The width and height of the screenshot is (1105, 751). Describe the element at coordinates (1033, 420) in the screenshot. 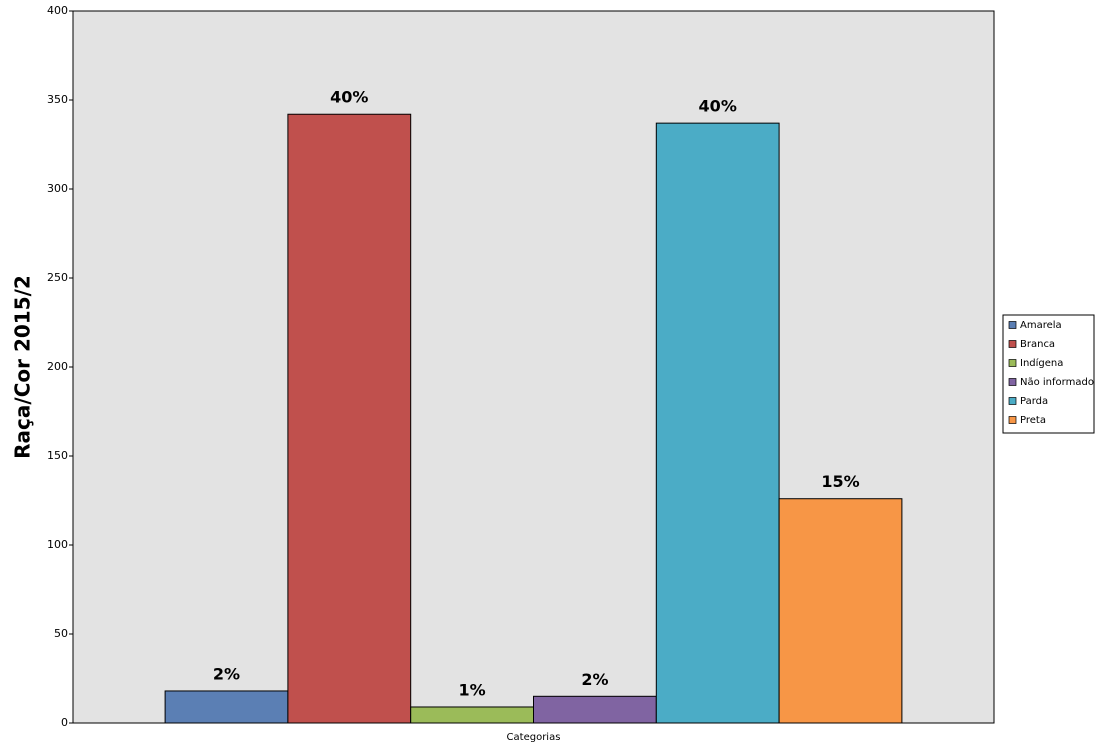

I see `legend-label: Preta` at that location.